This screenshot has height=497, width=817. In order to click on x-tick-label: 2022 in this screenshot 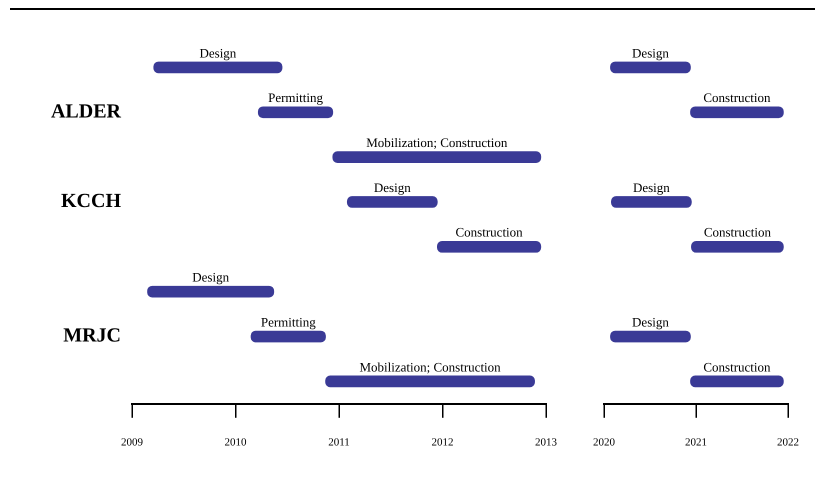, I will do `click(788, 442)`.